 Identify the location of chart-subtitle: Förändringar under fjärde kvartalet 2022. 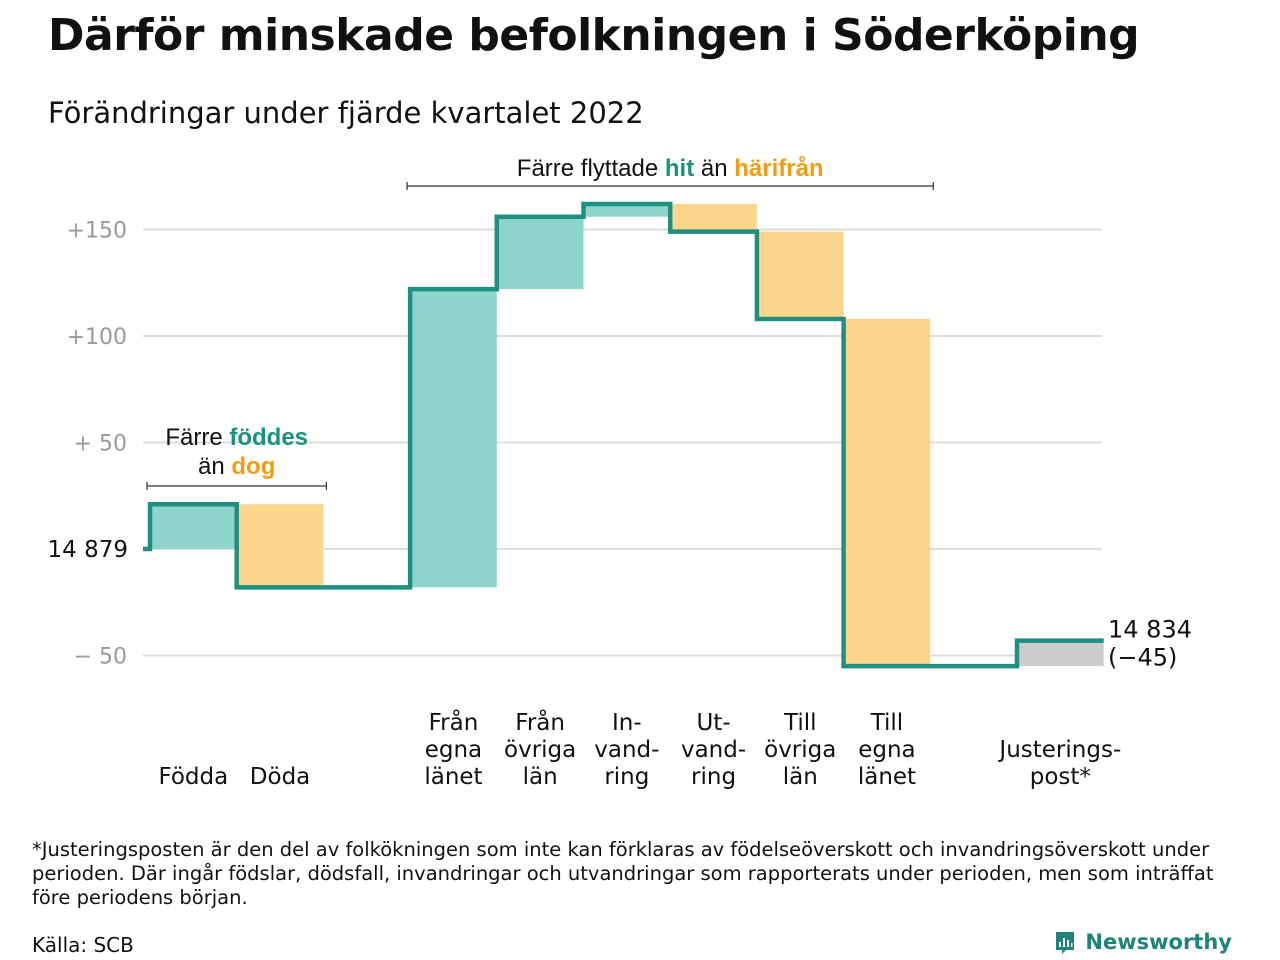
(346, 113).